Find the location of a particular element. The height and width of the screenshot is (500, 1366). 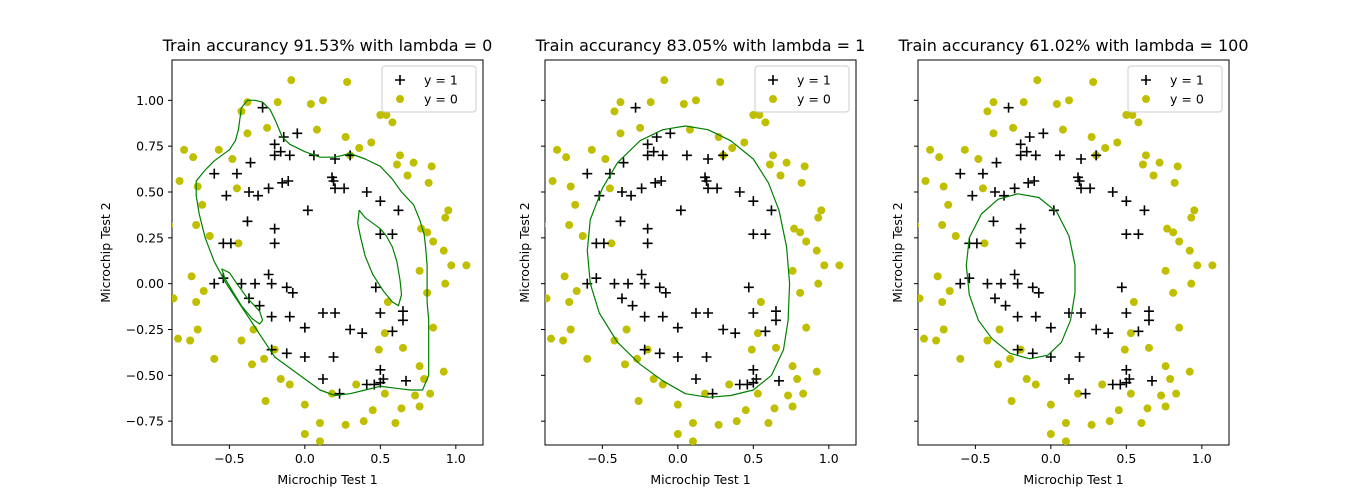

x-tick-label: 1.0 is located at coordinates (829, 458).